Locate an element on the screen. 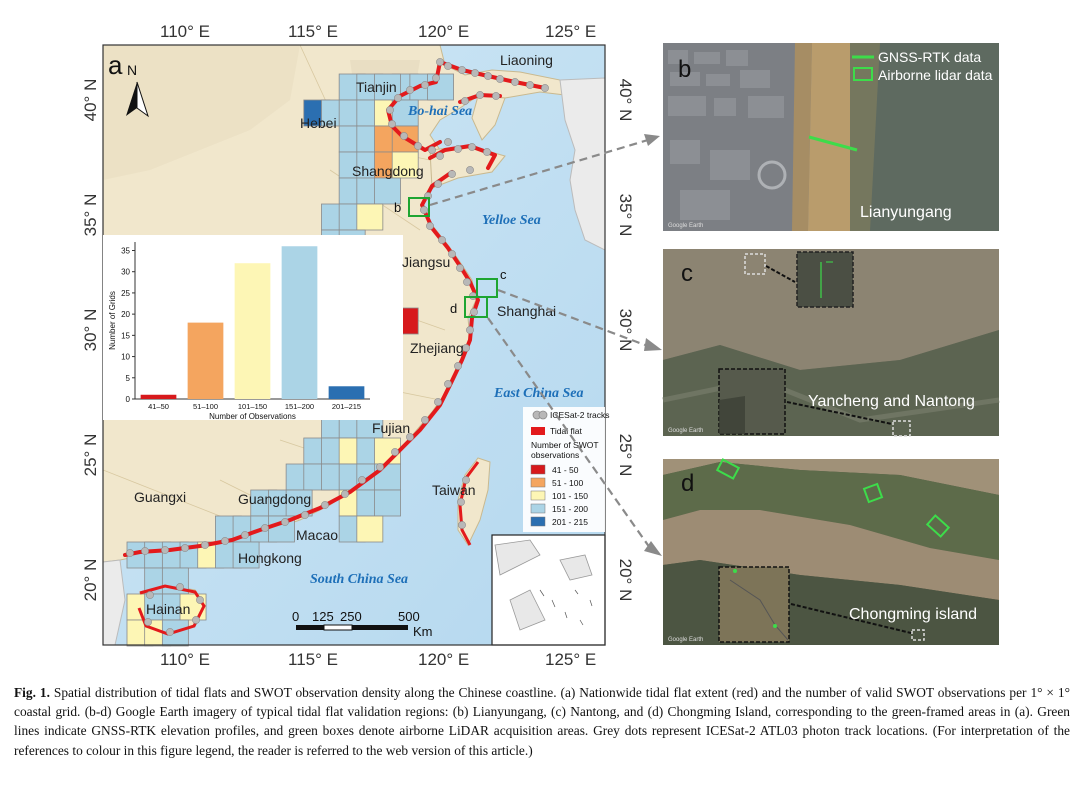 Image resolution: width=1080 pixels, height=791 pixels. y-tick-label: 35 is located at coordinates (125, 250).